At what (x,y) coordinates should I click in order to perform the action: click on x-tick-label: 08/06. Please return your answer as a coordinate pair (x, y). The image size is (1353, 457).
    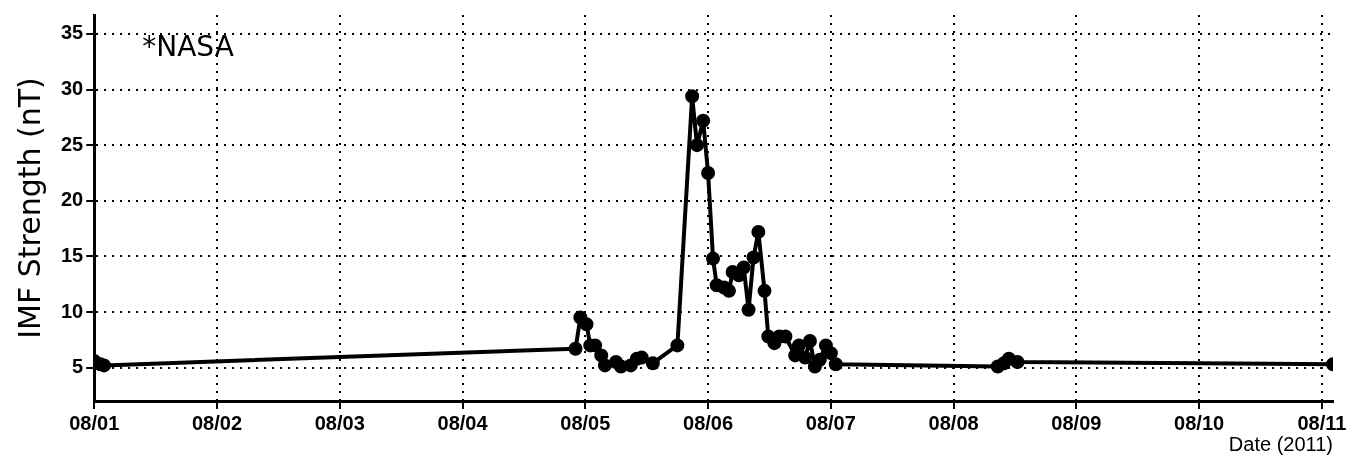
    Looking at the image, I should click on (708, 422).